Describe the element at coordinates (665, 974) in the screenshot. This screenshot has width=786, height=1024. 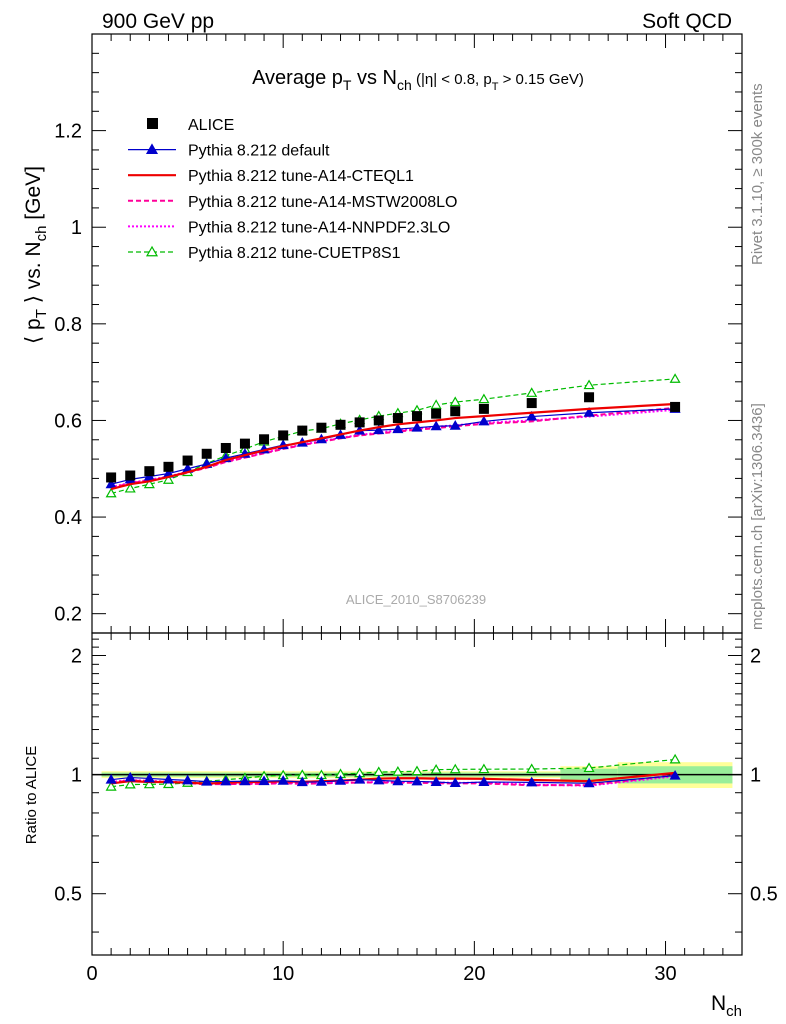
I see `x-tick-label: 30` at that location.